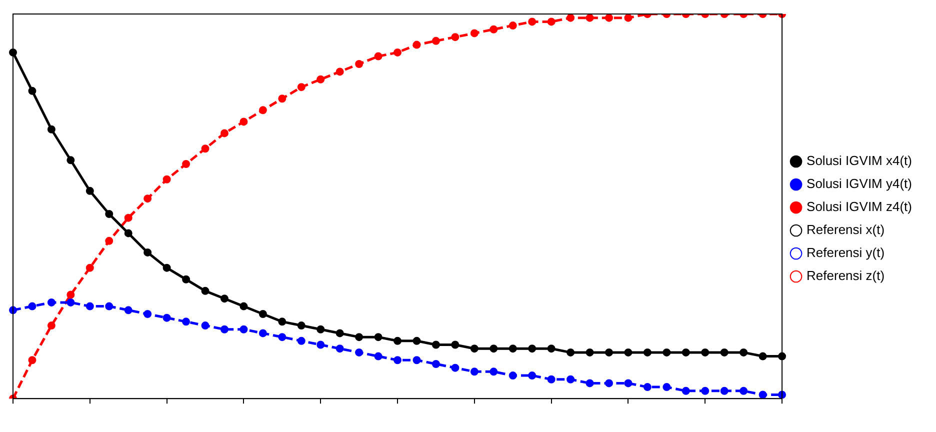 The image size is (936, 432). I want to click on legend-label: Solusi IGVIM y4(t), so click(859, 184).